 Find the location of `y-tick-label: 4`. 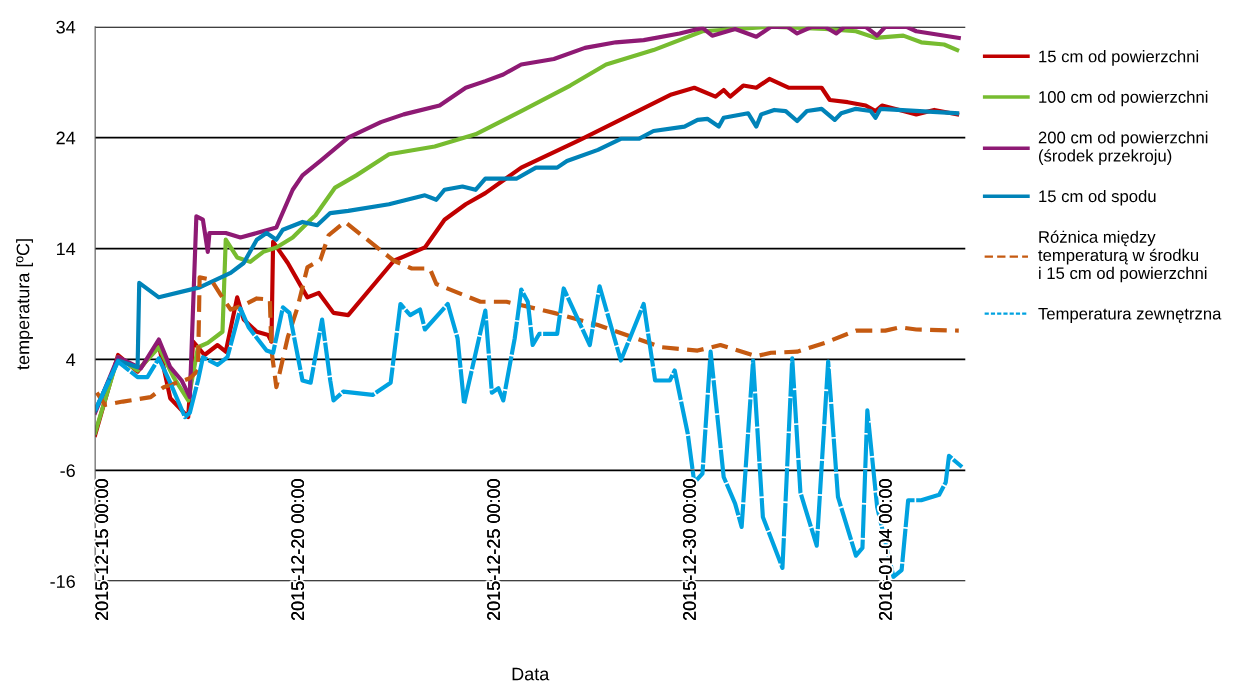

y-tick-label: 4 is located at coordinates (71, 359).